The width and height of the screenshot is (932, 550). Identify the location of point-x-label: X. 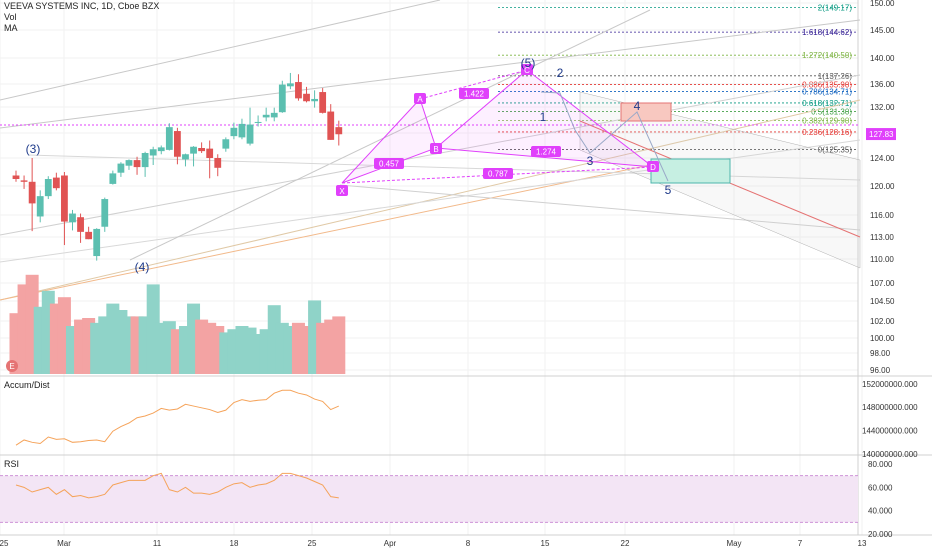
(342, 191).